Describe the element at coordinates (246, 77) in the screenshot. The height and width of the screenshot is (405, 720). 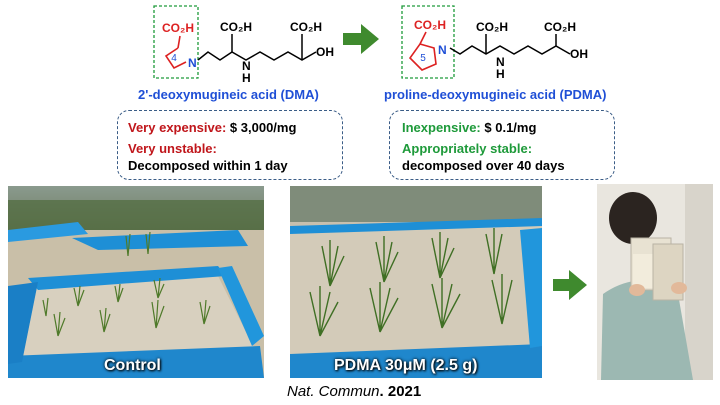
I see `dma-nh-h: H` at that location.